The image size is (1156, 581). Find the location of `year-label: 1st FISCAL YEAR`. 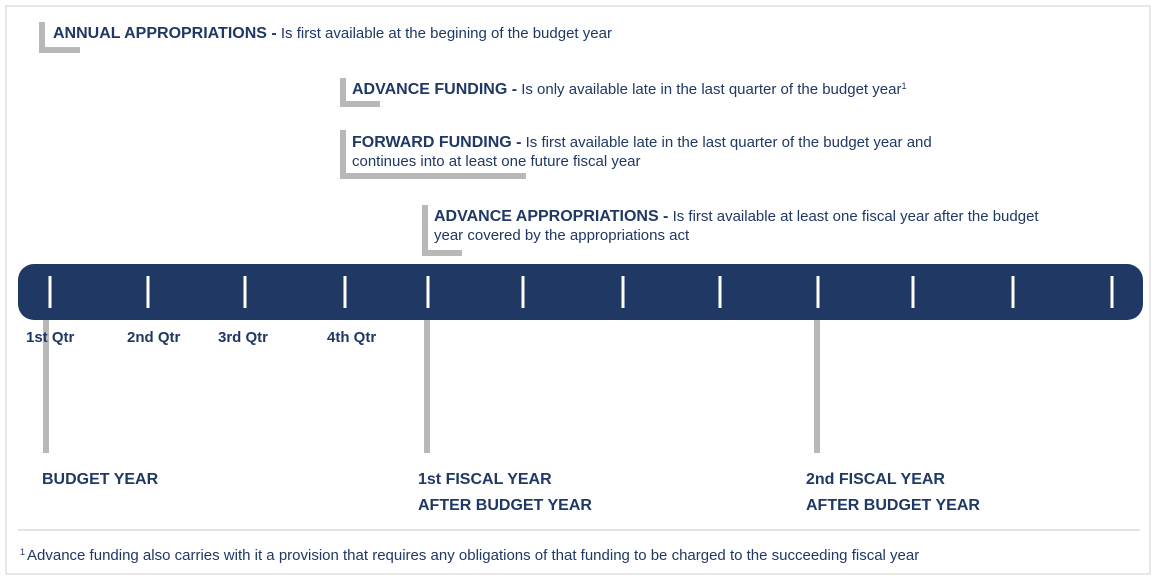

year-label: 1st FISCAL YEAR is located at coordinates (485, 479).